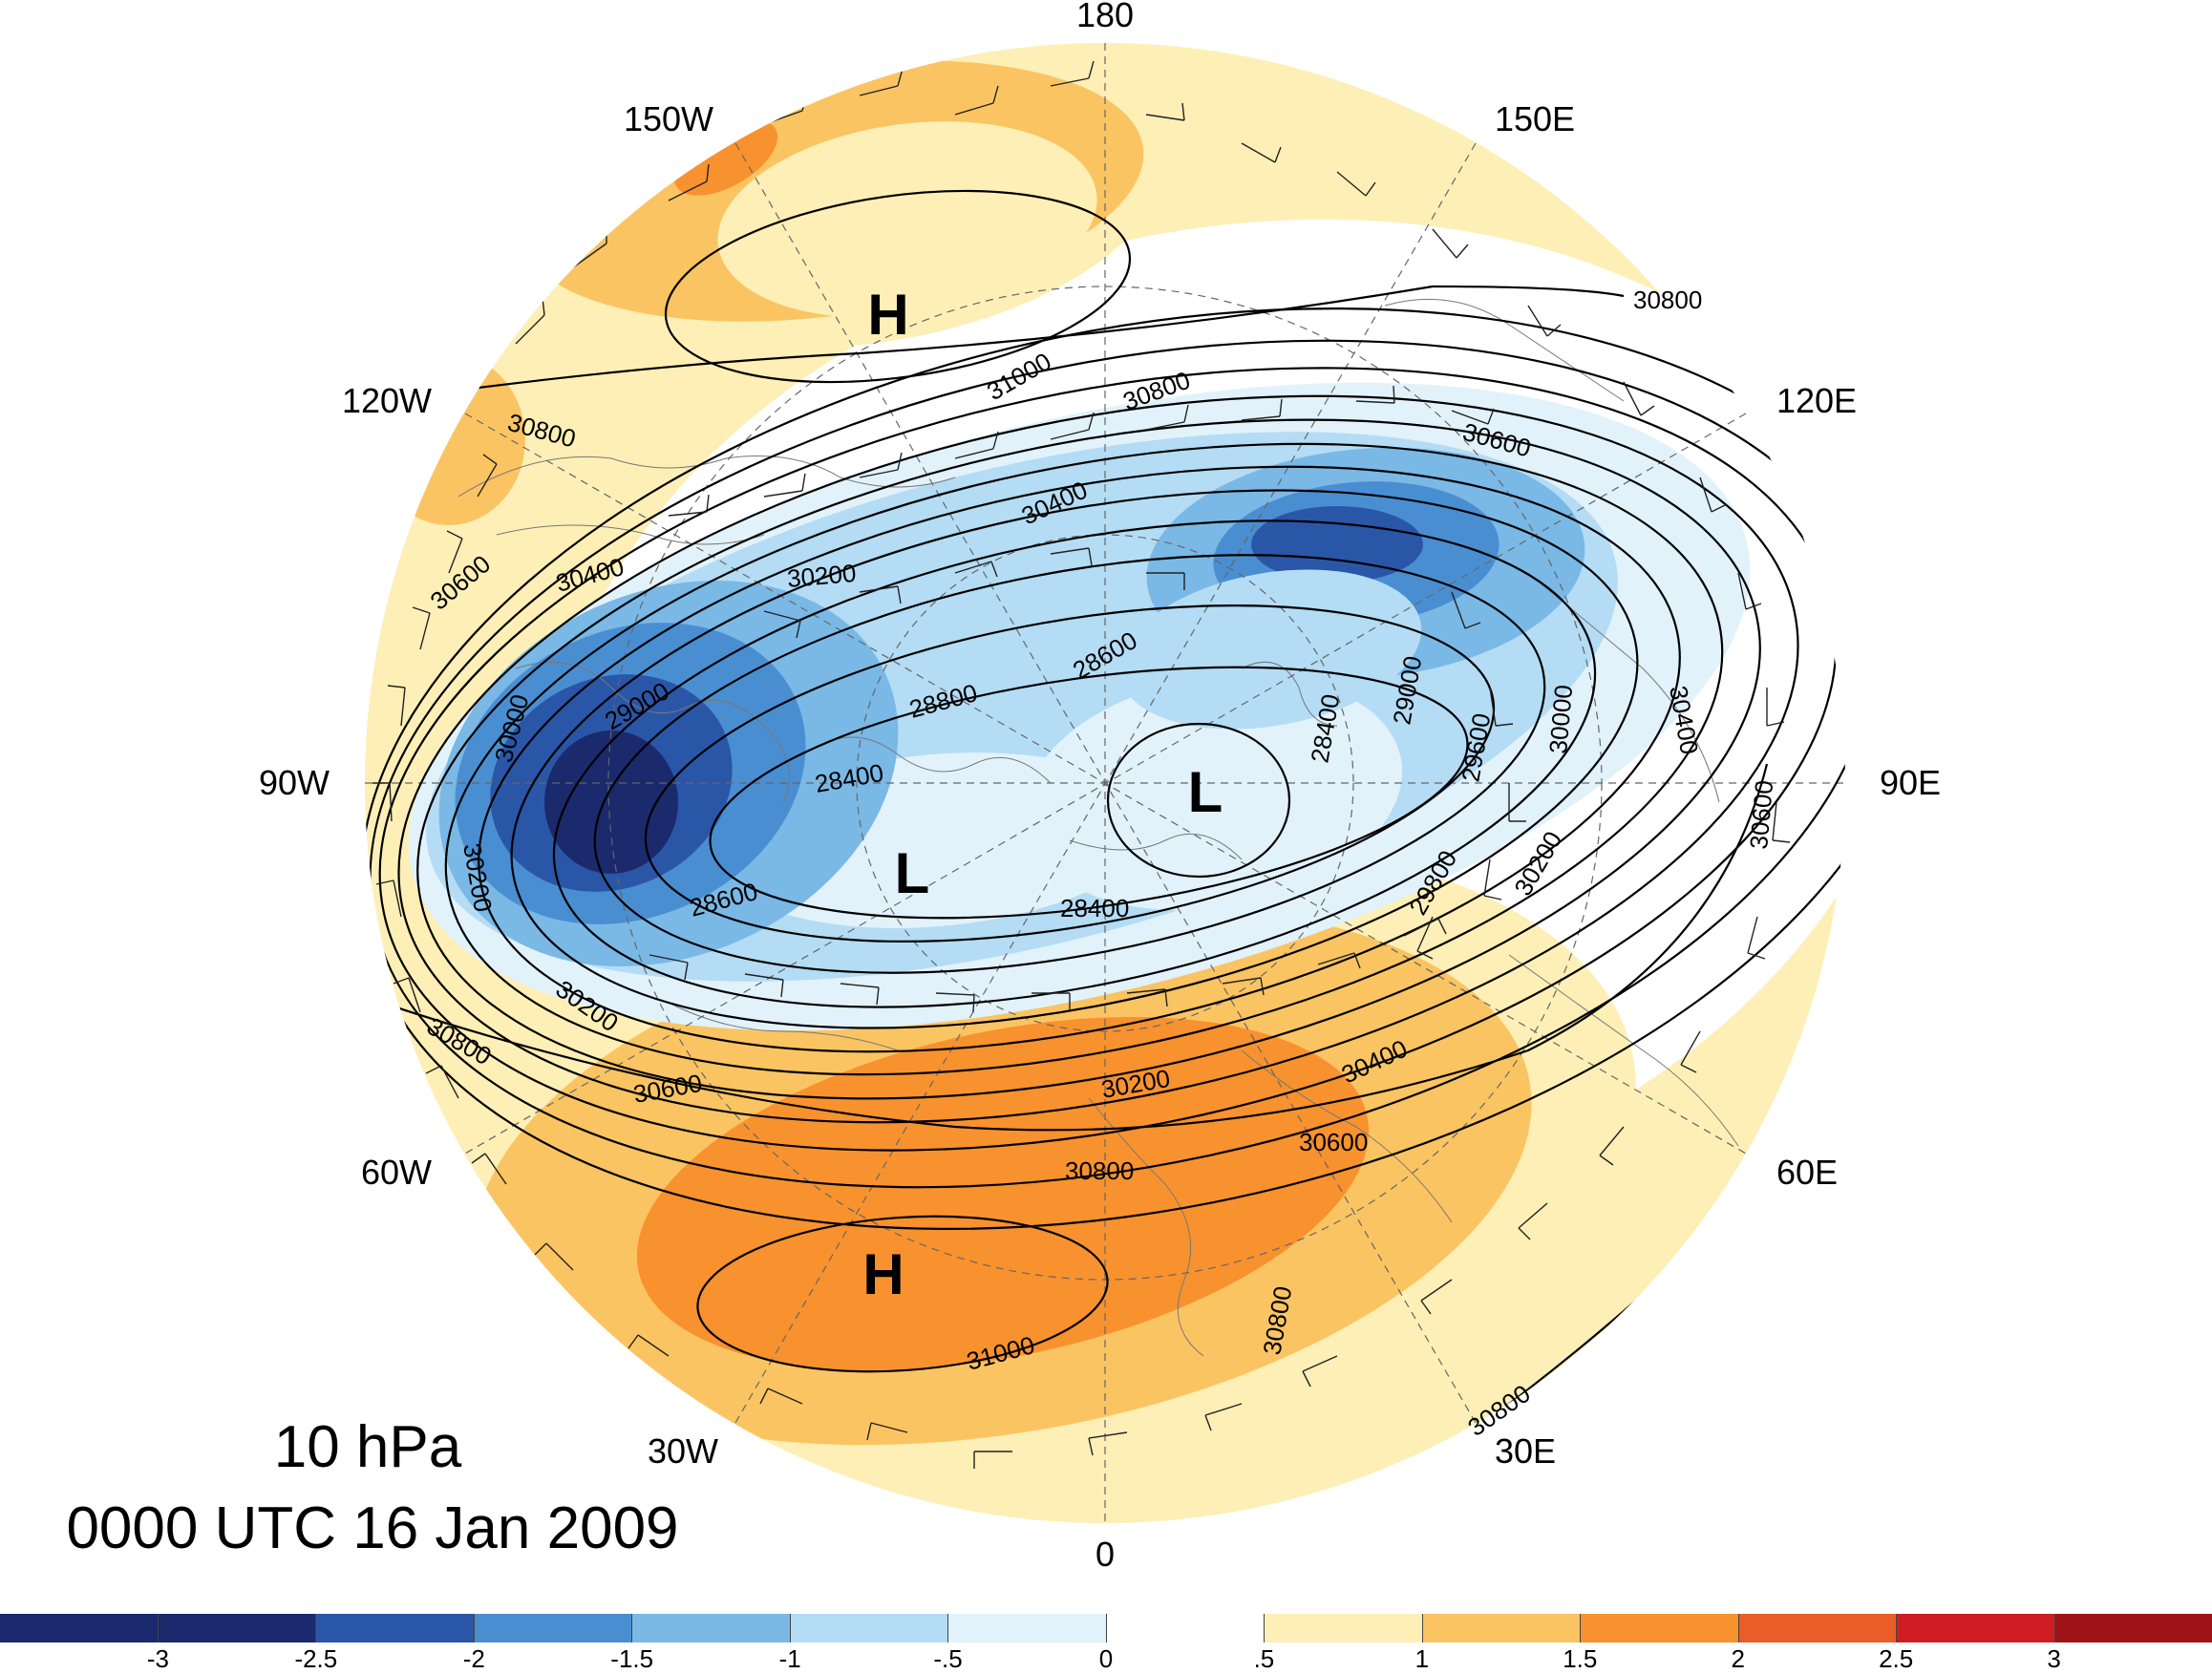 The height and width of the screenshot is (1674, 2212). What do you see at coordinates (1105, 17) in the screenshot?
I see `lon-label-180: 180` at bounding box center [1105, 17].